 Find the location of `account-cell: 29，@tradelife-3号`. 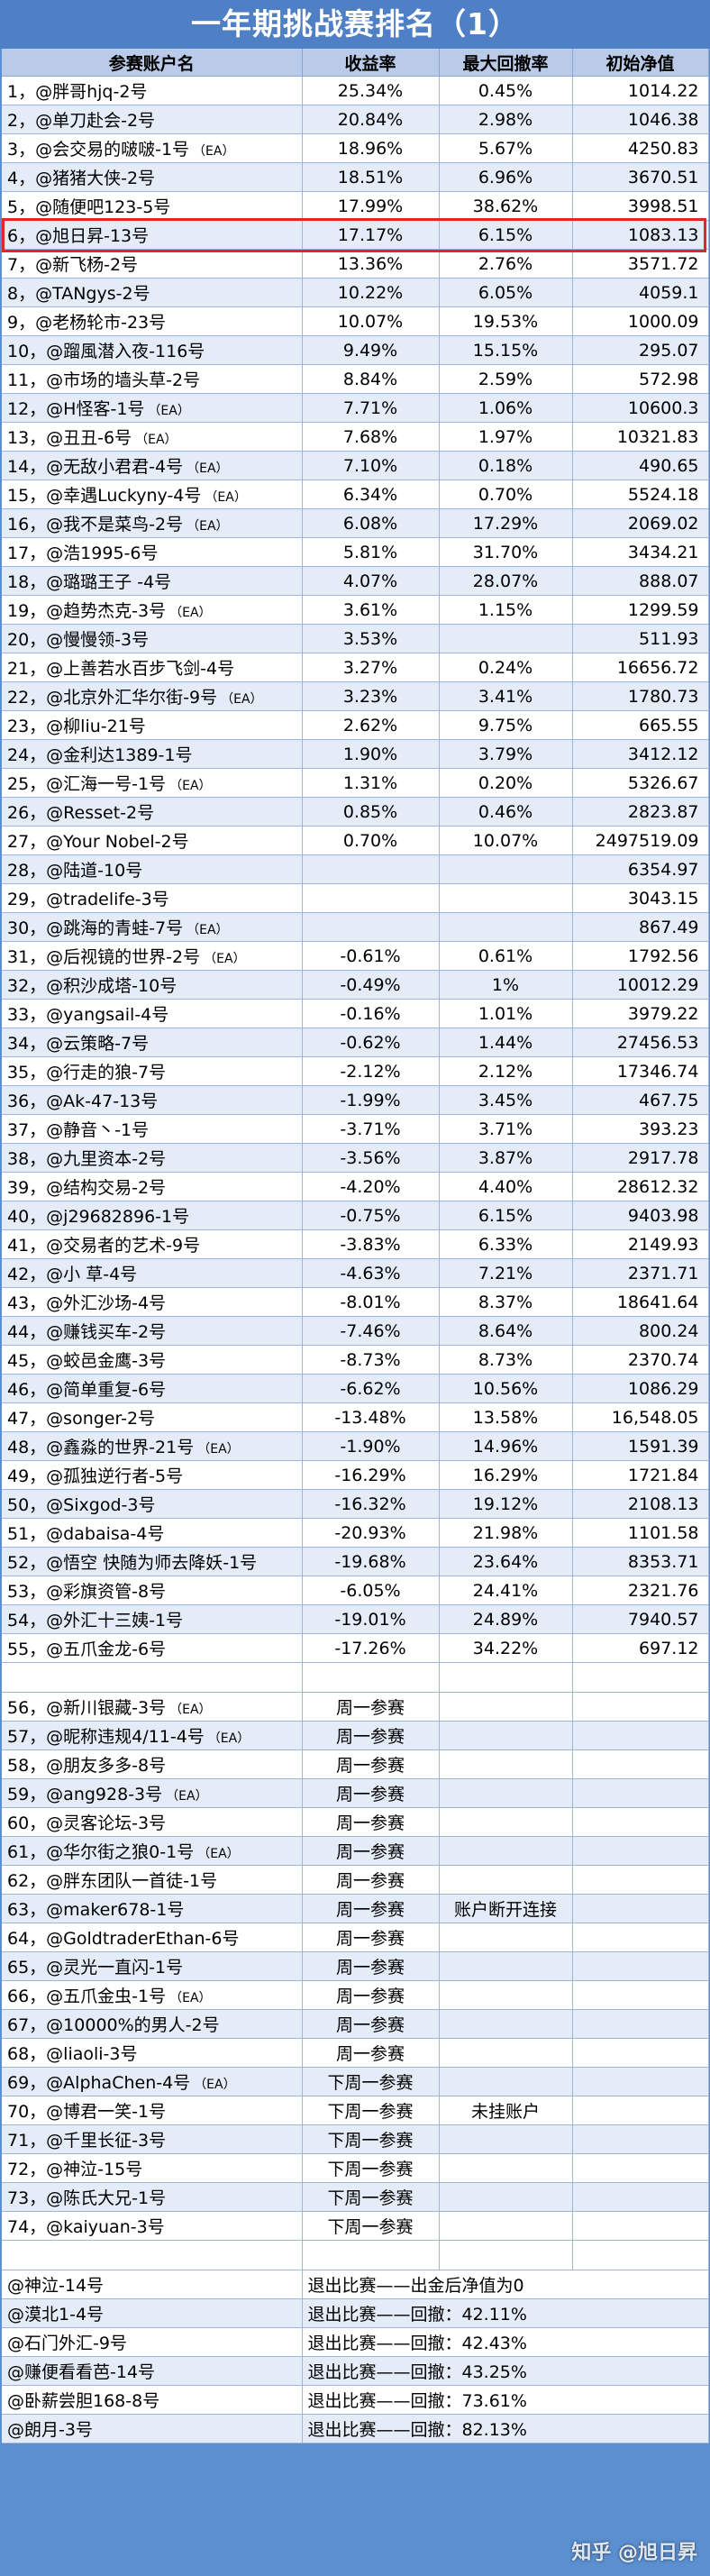

account-cell: 29，@tradelife-3号 is located at coordinates (152, 898).